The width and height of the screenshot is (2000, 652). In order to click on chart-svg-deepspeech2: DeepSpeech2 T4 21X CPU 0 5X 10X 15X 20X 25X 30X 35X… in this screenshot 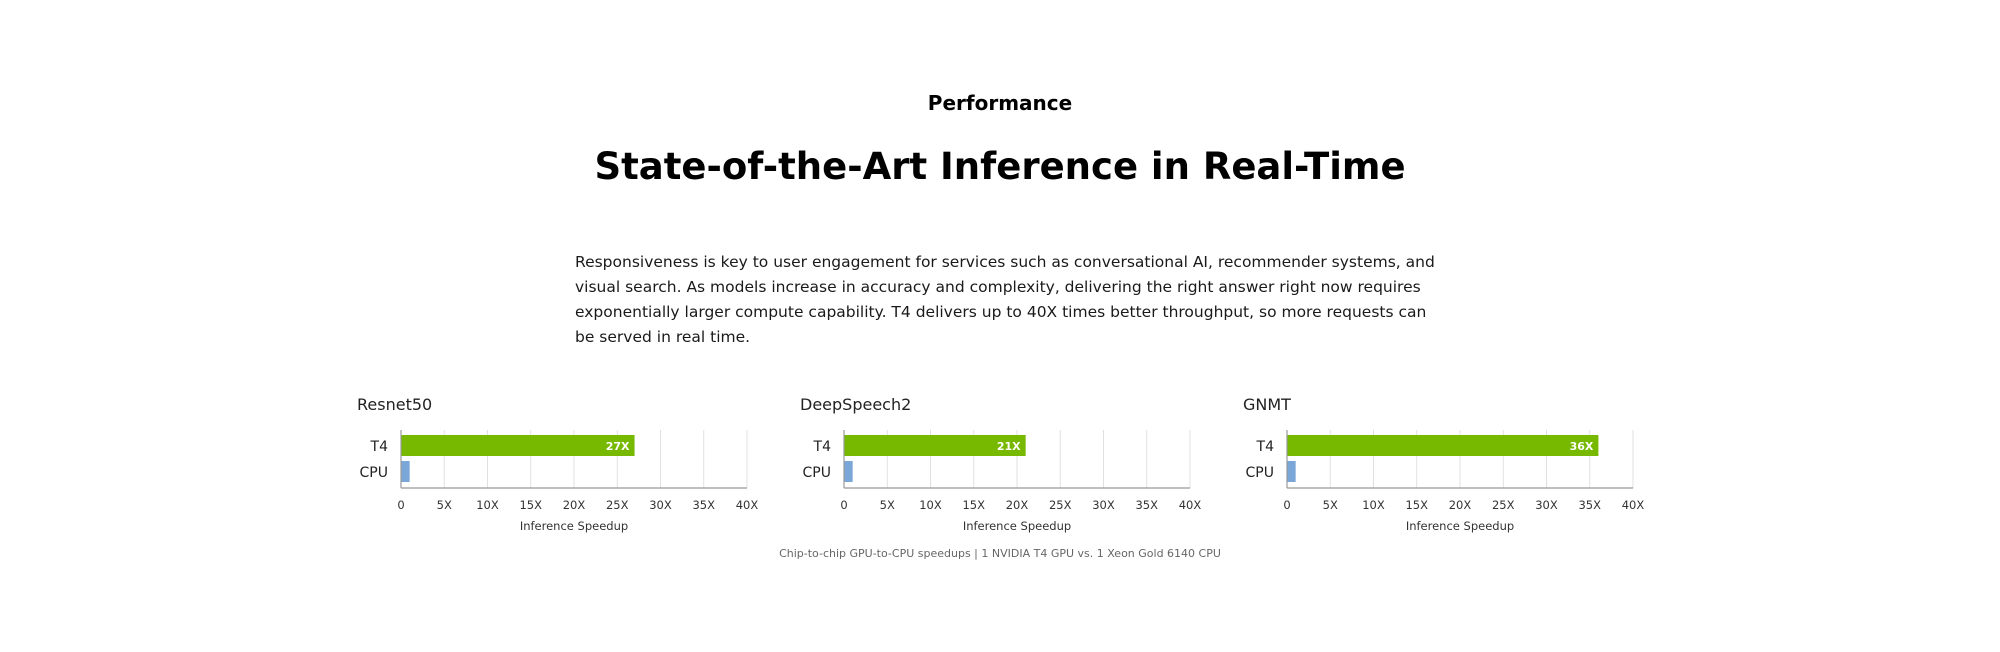, I will do `click(1001, 464)`.